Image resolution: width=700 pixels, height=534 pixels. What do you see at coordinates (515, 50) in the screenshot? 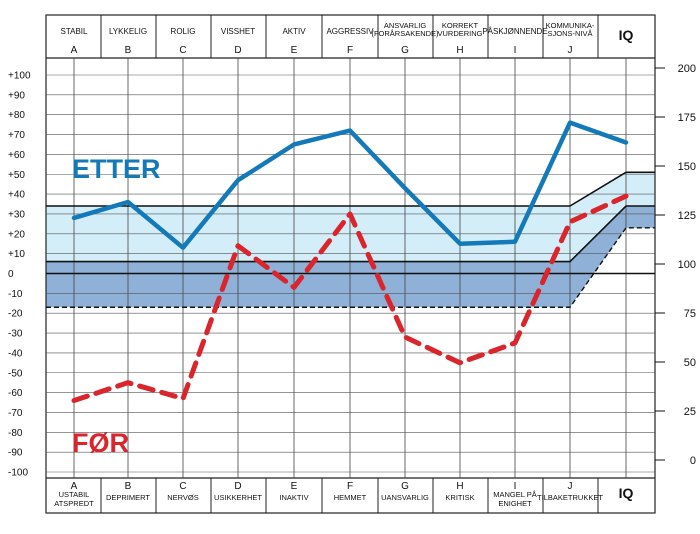
I see `header-letter: I` at bounding box center [515, 50].